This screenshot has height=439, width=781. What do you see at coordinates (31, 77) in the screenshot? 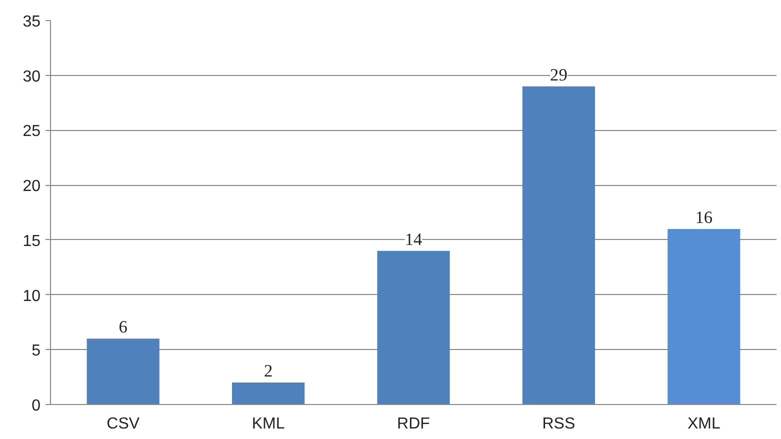
I see `y-tick-label: 30` at bounding box center [31, 77].